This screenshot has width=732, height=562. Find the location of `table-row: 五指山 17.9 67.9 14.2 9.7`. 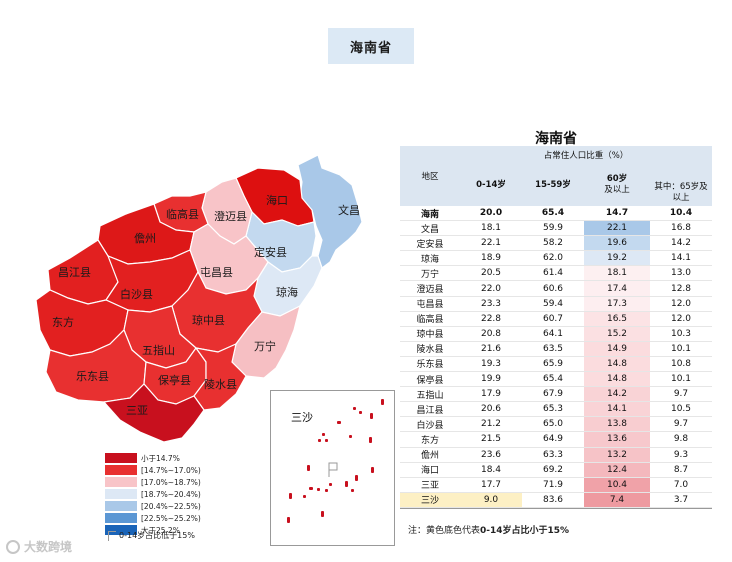

table-row: 五指山 17.9 67.9 14.2 9.7 is located at coordinates (556, 395).